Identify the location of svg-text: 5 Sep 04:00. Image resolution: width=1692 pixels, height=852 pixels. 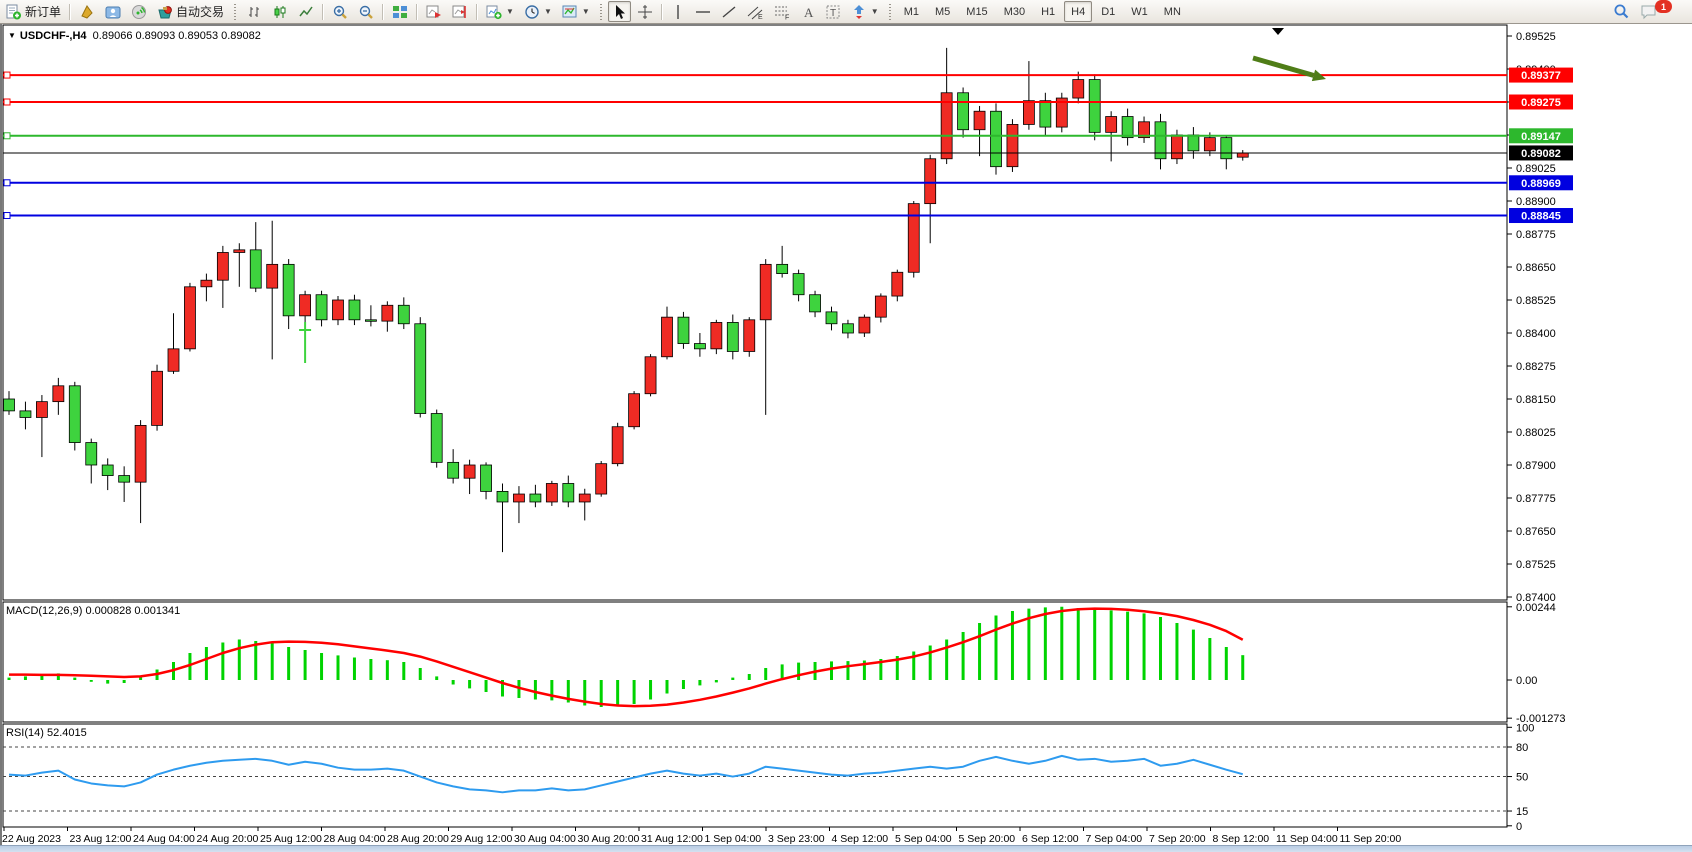
(923, 839).